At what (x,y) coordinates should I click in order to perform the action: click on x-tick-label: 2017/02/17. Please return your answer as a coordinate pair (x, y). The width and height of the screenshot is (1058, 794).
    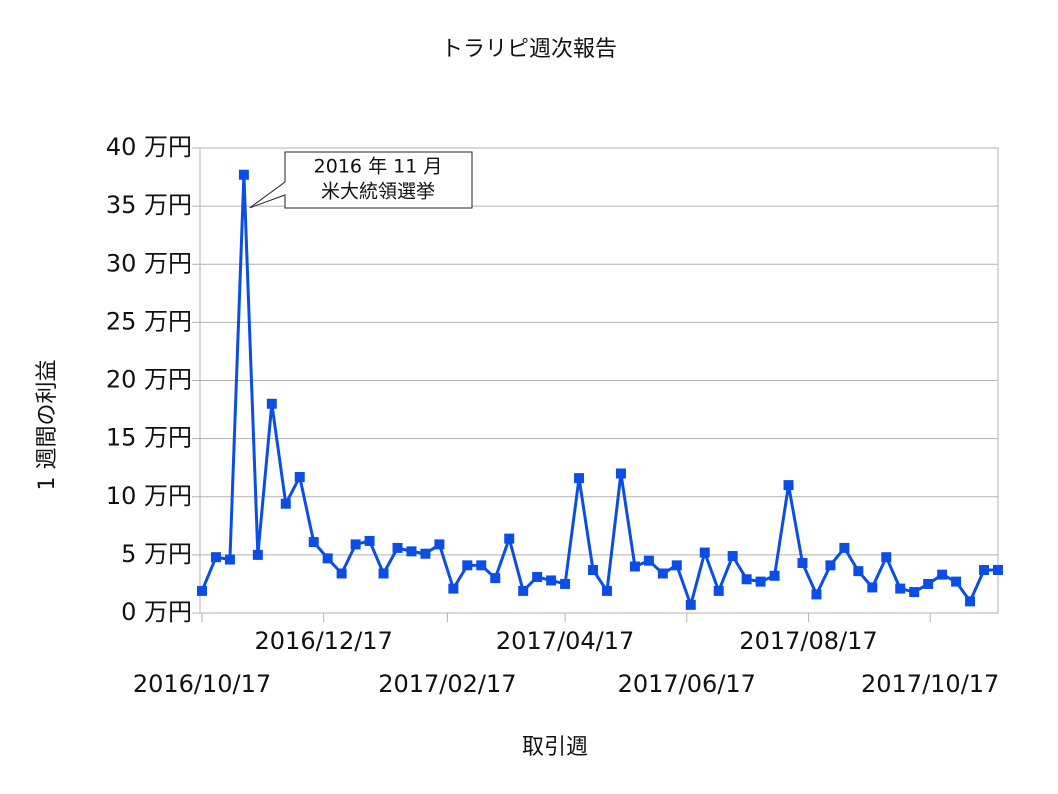
    Looking at the image, I should click on (447, 684).